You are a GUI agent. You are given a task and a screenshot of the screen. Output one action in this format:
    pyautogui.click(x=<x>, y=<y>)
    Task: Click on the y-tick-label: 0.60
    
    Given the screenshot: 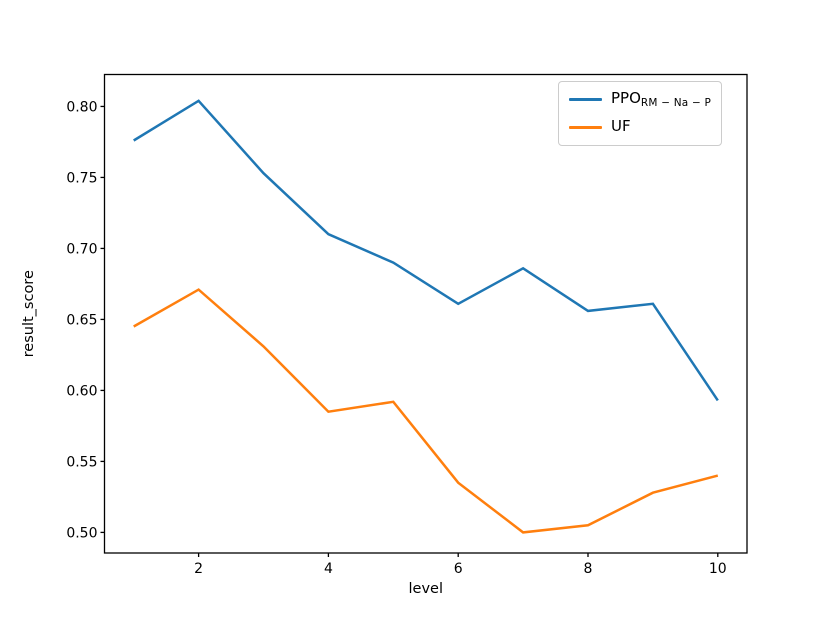 What is the action you would take?
    pyautogui.click(x=81, y=391)
    